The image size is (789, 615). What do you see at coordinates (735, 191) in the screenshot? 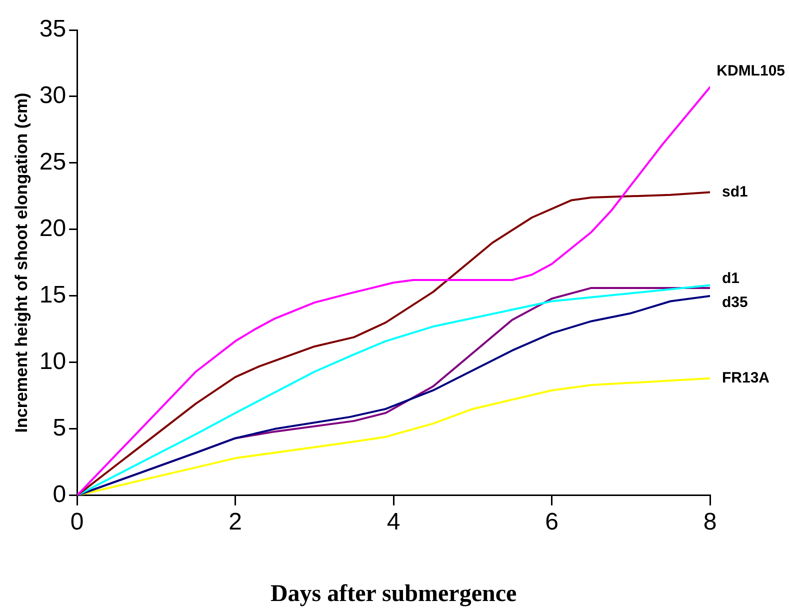
I see `series-label: sd1` at bounding box center [735, 191].